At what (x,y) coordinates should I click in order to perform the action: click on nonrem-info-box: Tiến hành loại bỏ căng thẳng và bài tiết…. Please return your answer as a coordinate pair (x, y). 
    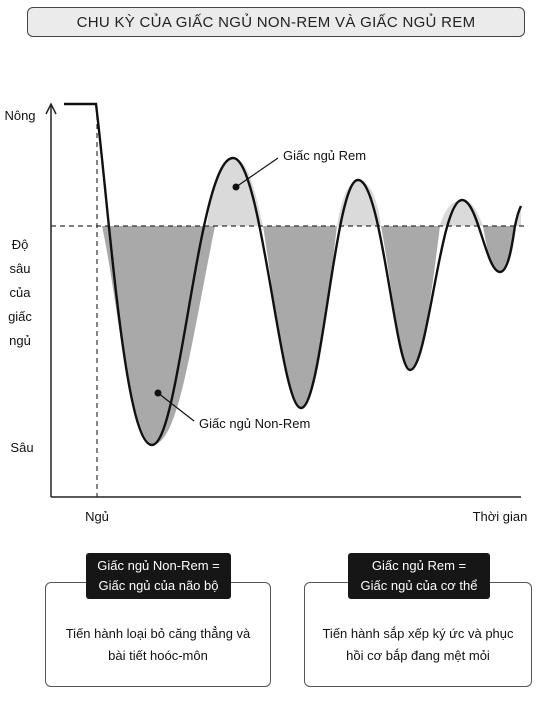
    Looking at the image, I should click on (158, 634).